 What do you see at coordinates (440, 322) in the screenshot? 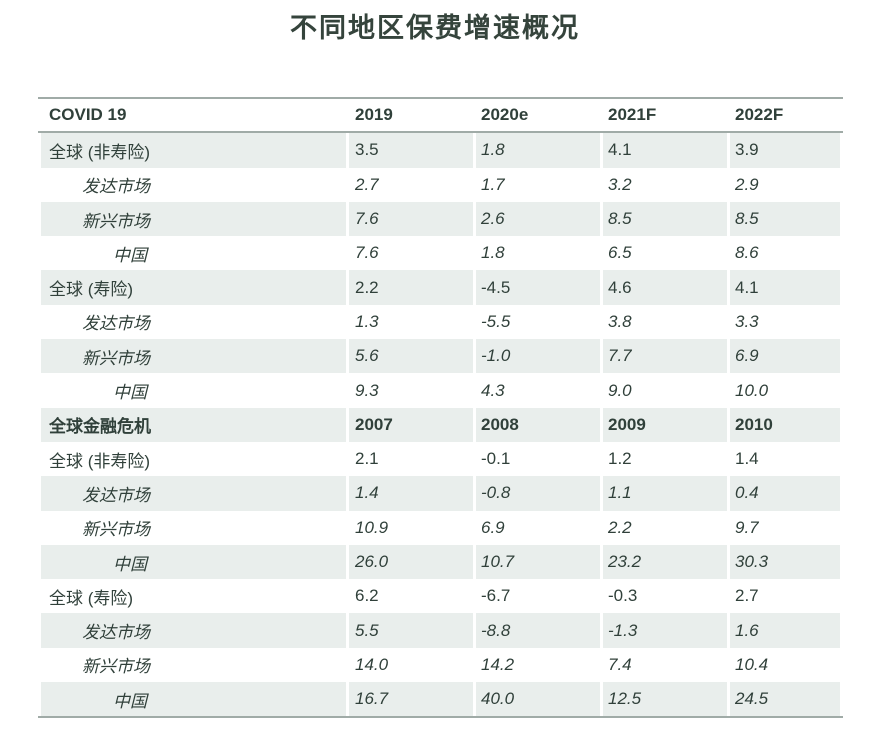
I see `table-row: 发达市场 1.3 -5.5 3.8 3.3` at bounding box center [440, 322].